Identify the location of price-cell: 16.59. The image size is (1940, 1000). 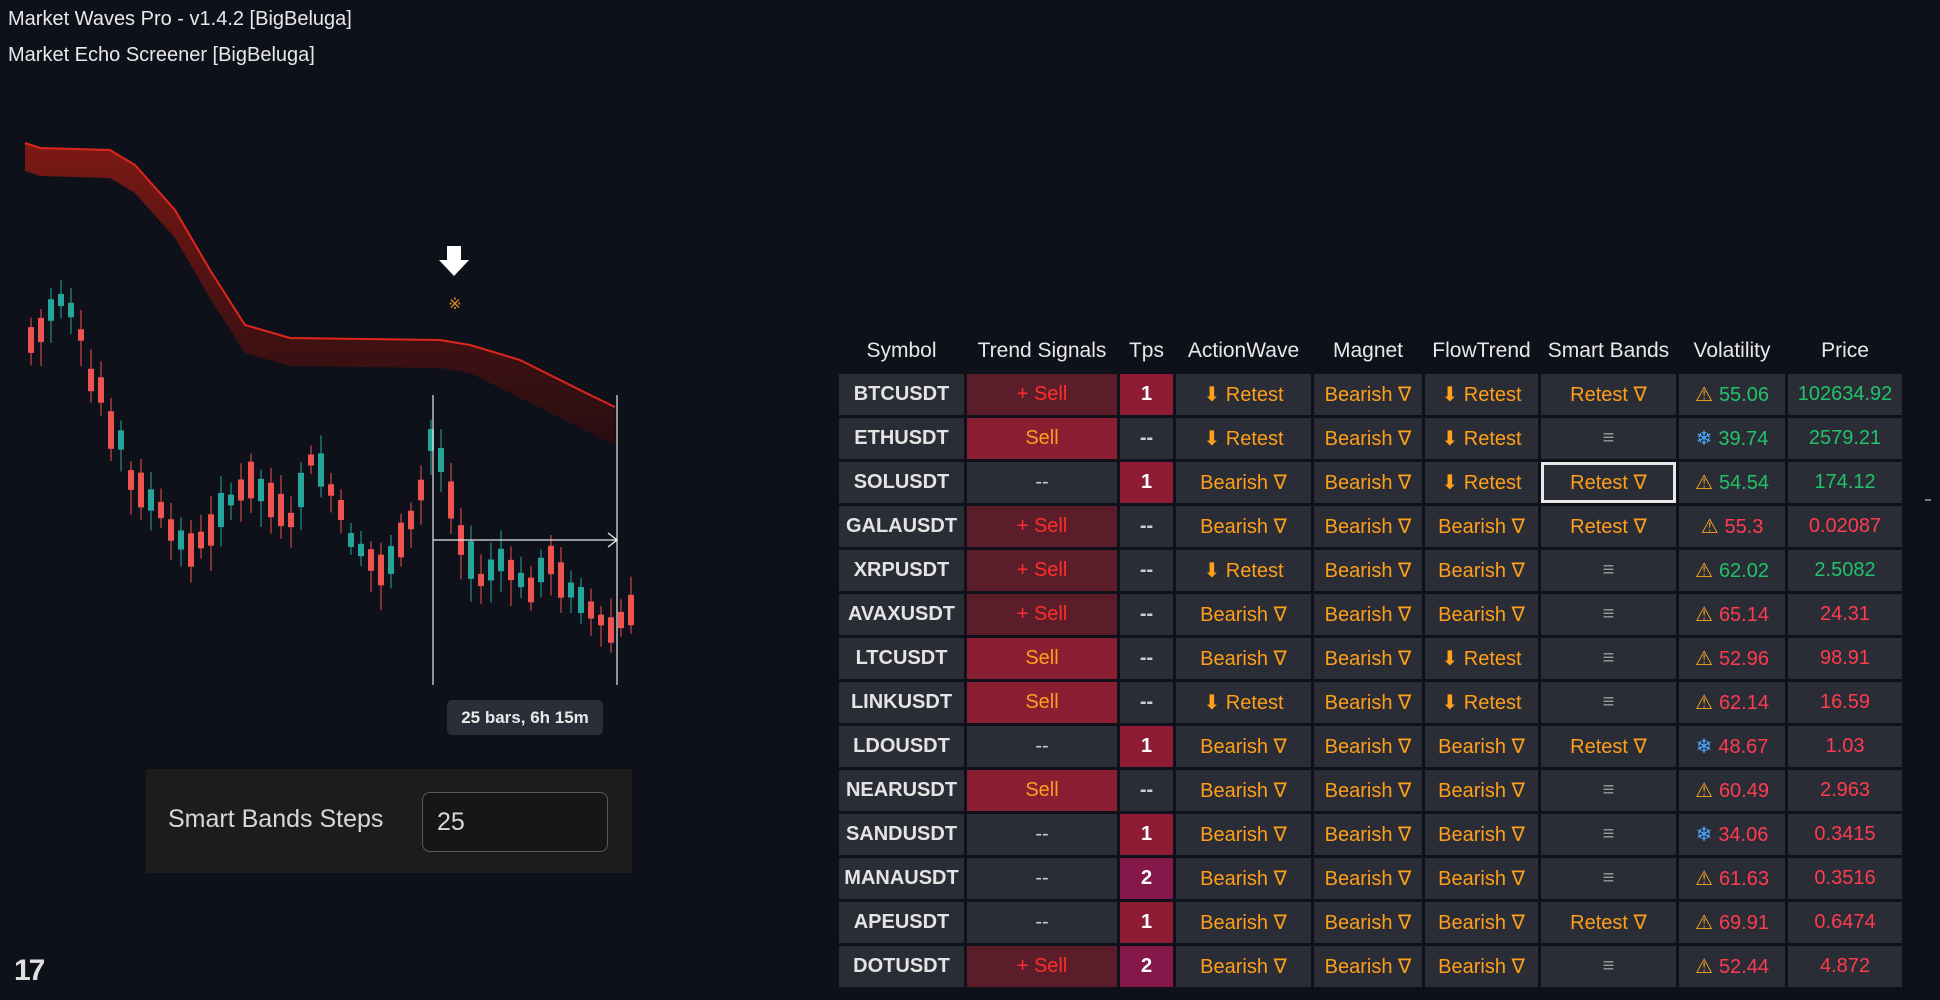
(1845, 702).